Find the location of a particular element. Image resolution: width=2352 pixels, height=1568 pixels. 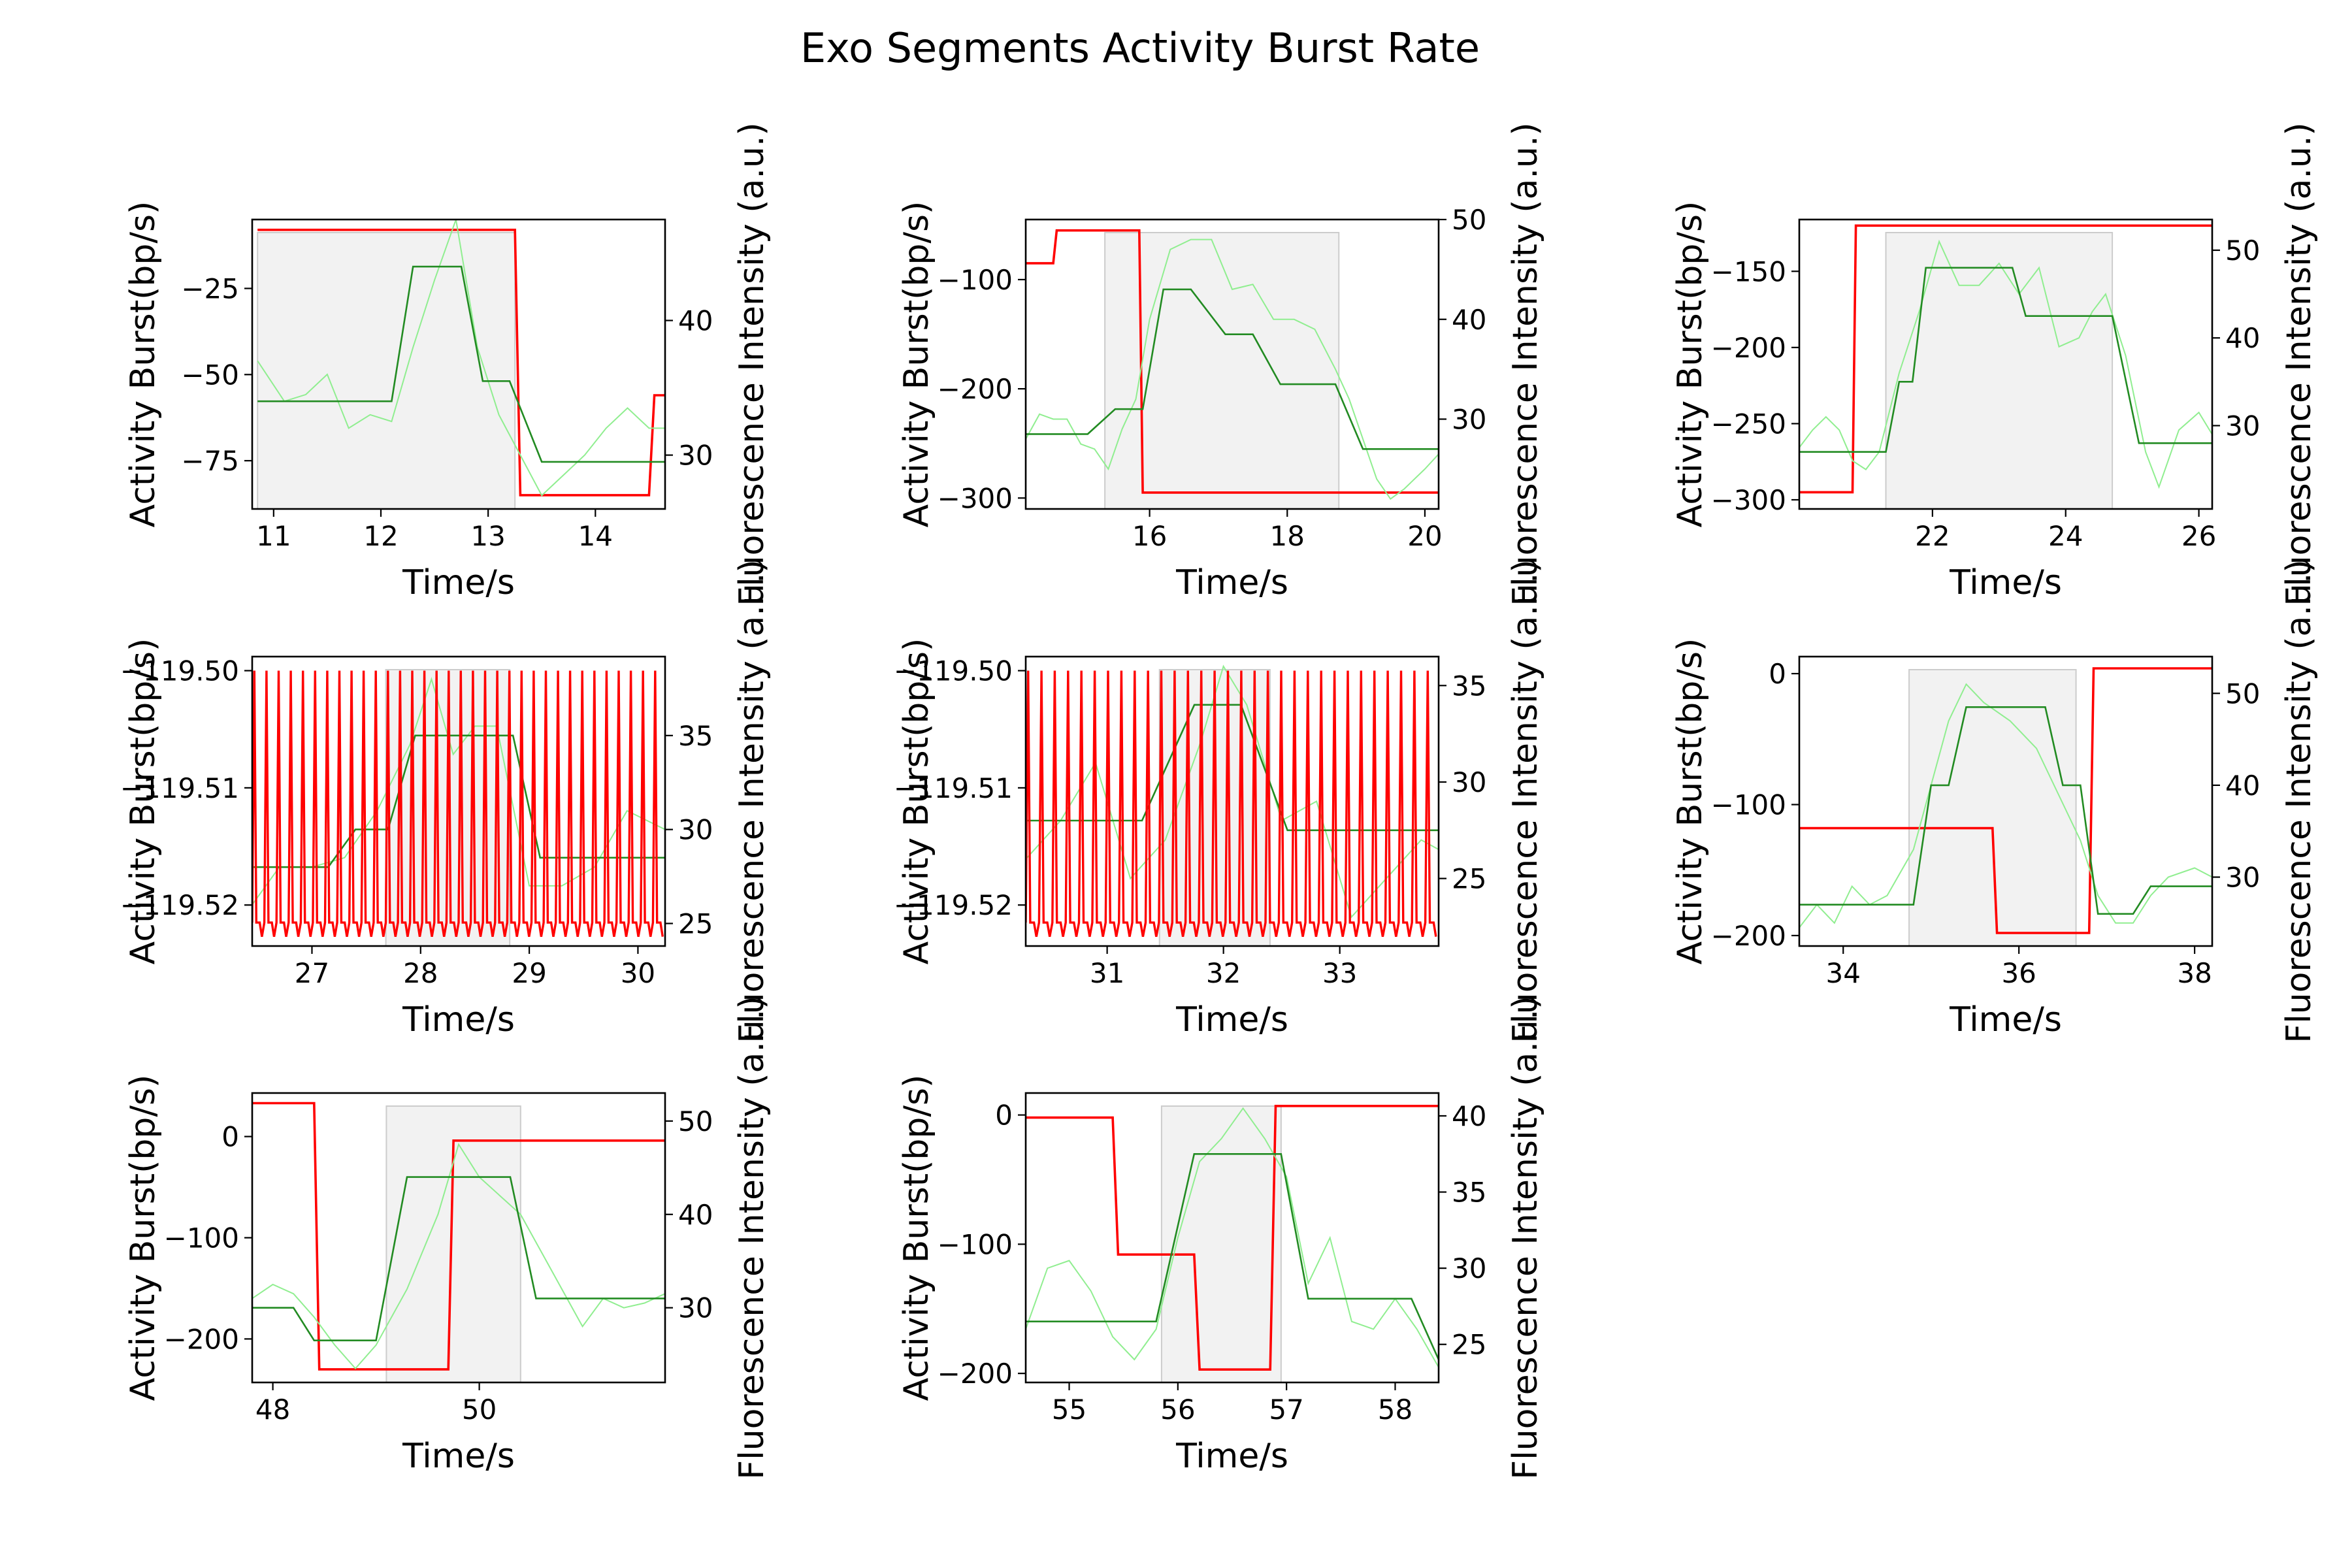

x-tick-label: 31 is located at coordinates (1107, 973).